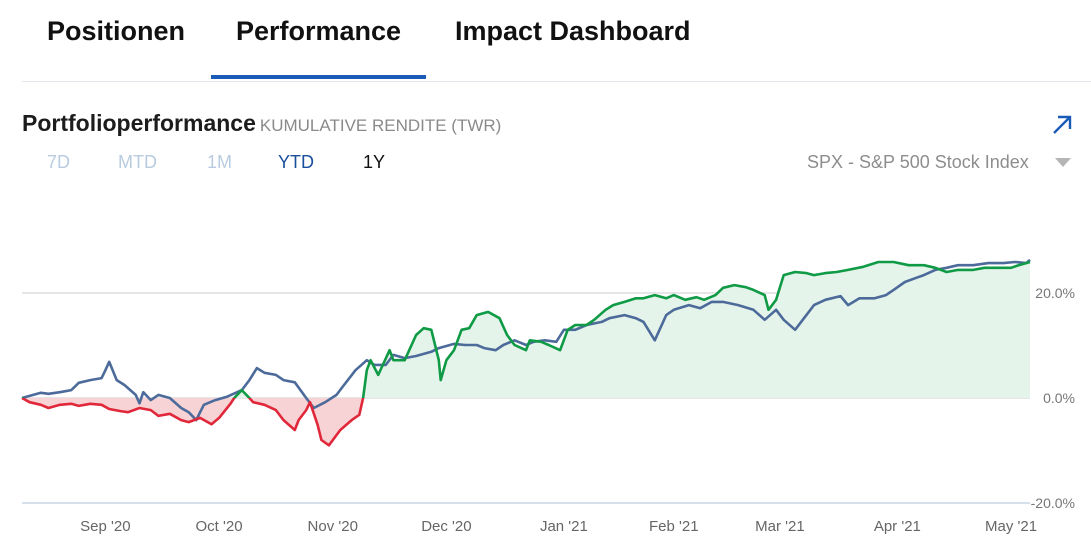 Image resolution: width=1091 pixels, height=557 pixels. I want to click on portfolio-loss-area, so click(526, 422).